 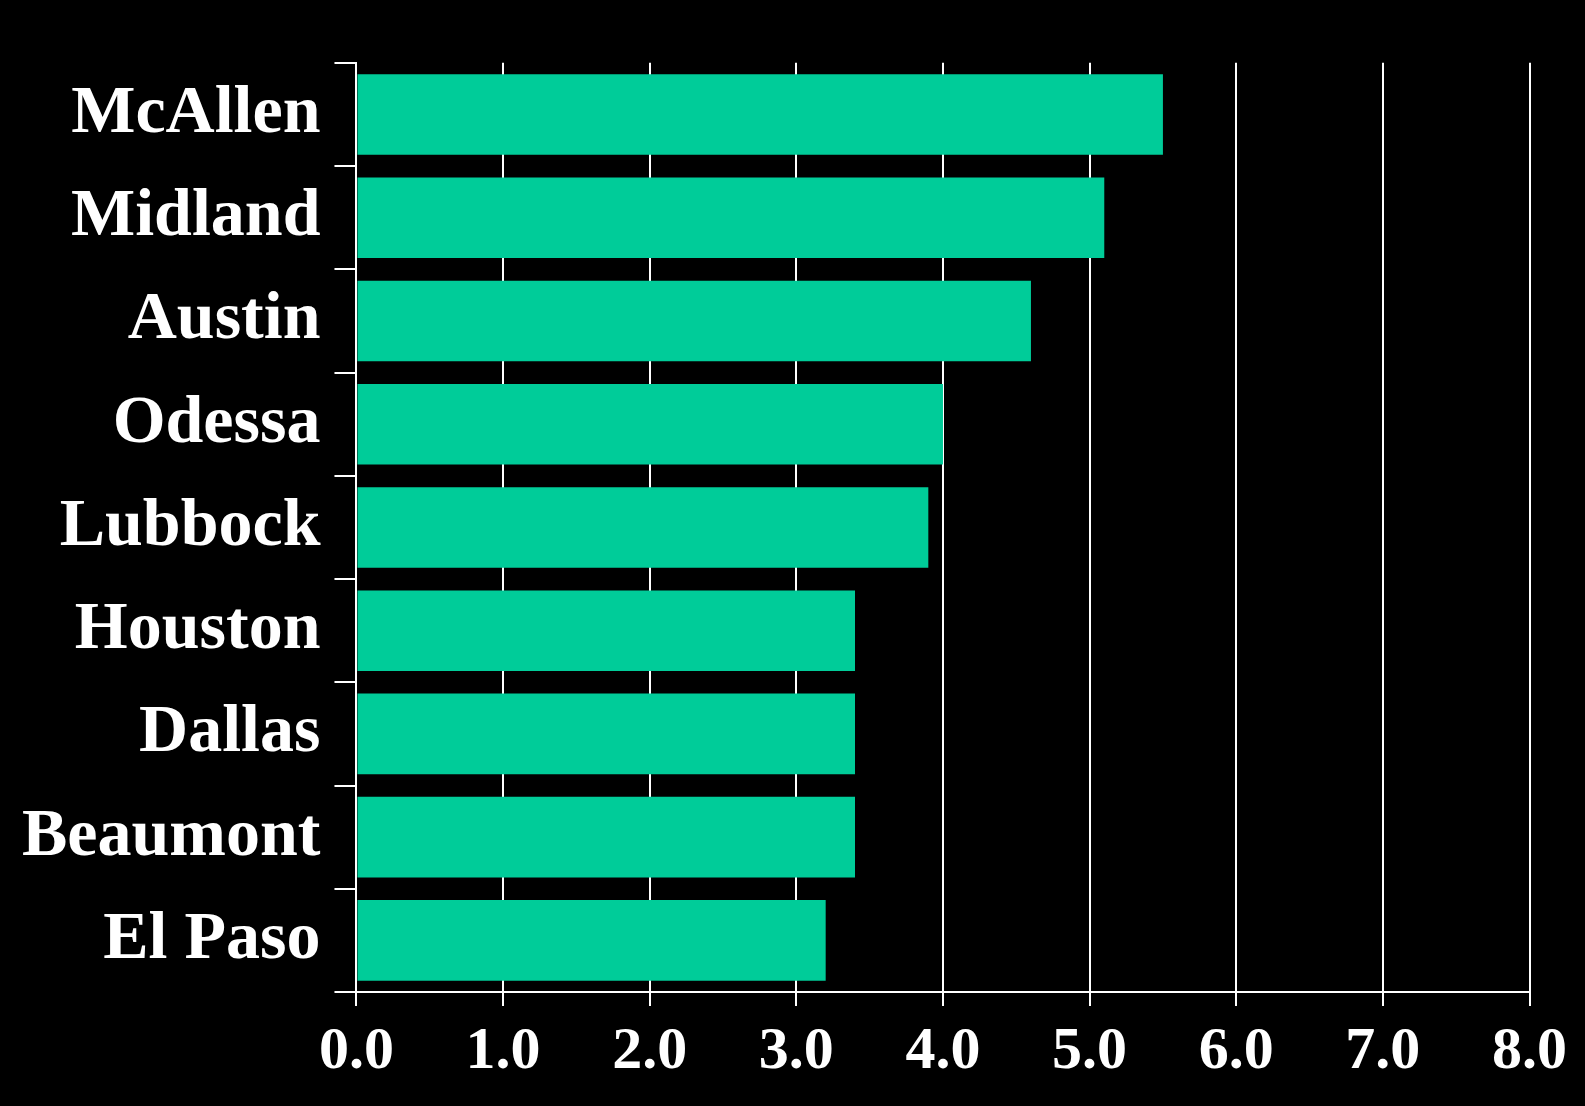 What do you see at coordinates (1236, 1047) in the screenshot?
I see `x-tick-label: 6.0` at bounding box center [1236, 1047].